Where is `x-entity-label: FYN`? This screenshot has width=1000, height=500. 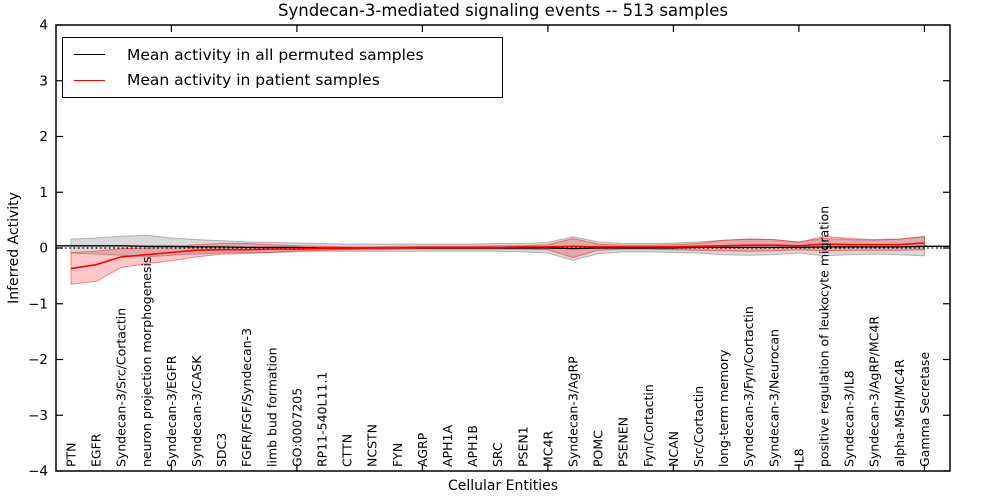 x-entity-label: FYN is located at coordinates (397, 455).